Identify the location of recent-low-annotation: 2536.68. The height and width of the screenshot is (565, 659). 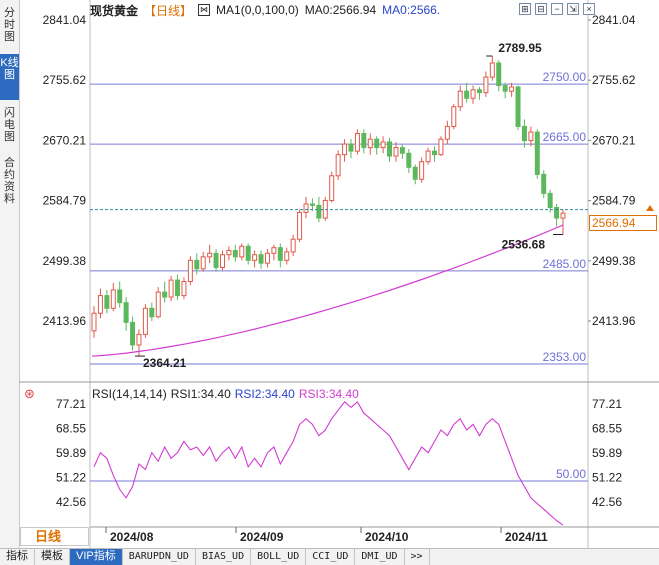
(524, 245).